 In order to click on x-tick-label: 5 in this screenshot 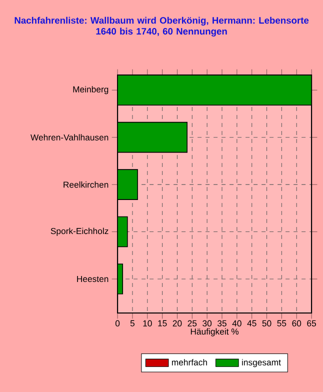, I will do `click(132, 323)`.